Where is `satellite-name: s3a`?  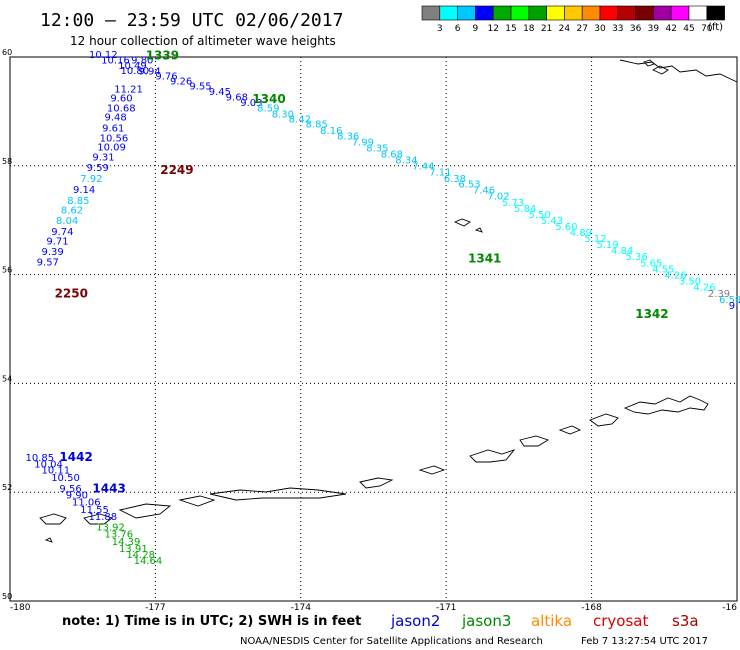 satellite-name: s3a is located at coordinates (685, 621).